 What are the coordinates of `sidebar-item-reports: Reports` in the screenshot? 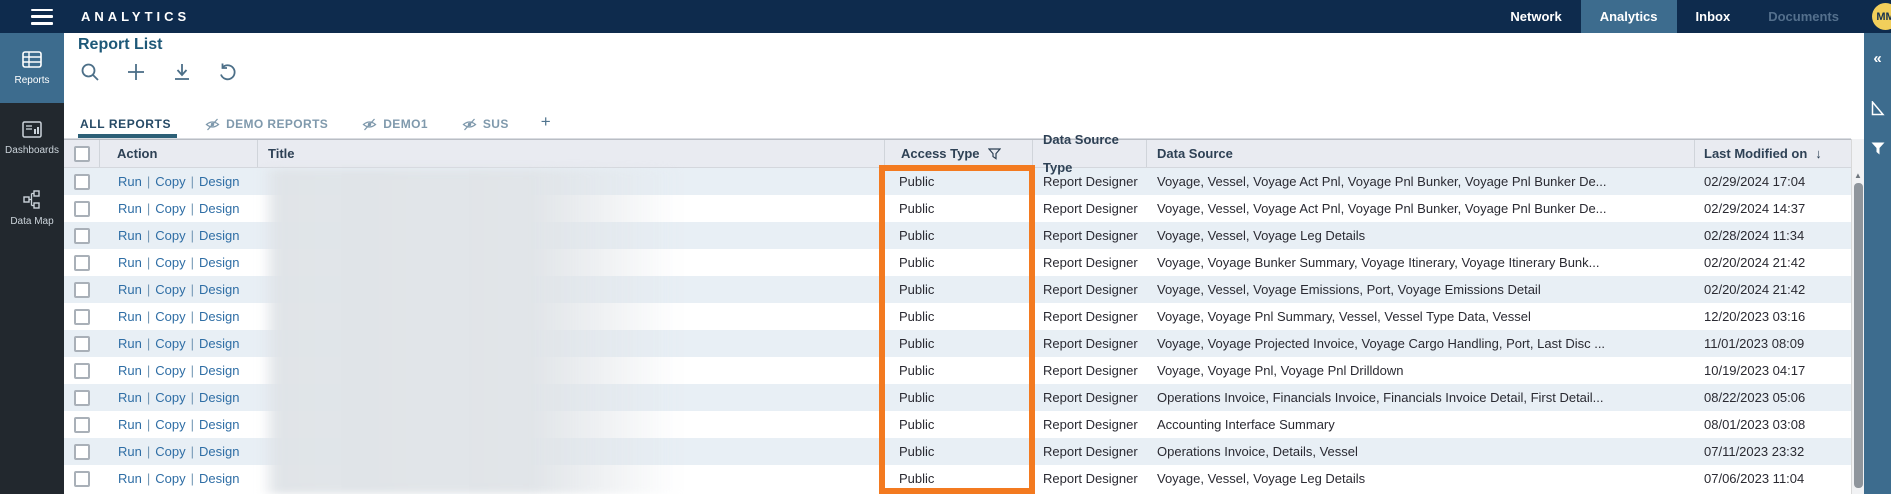 It's located at (32, 68).